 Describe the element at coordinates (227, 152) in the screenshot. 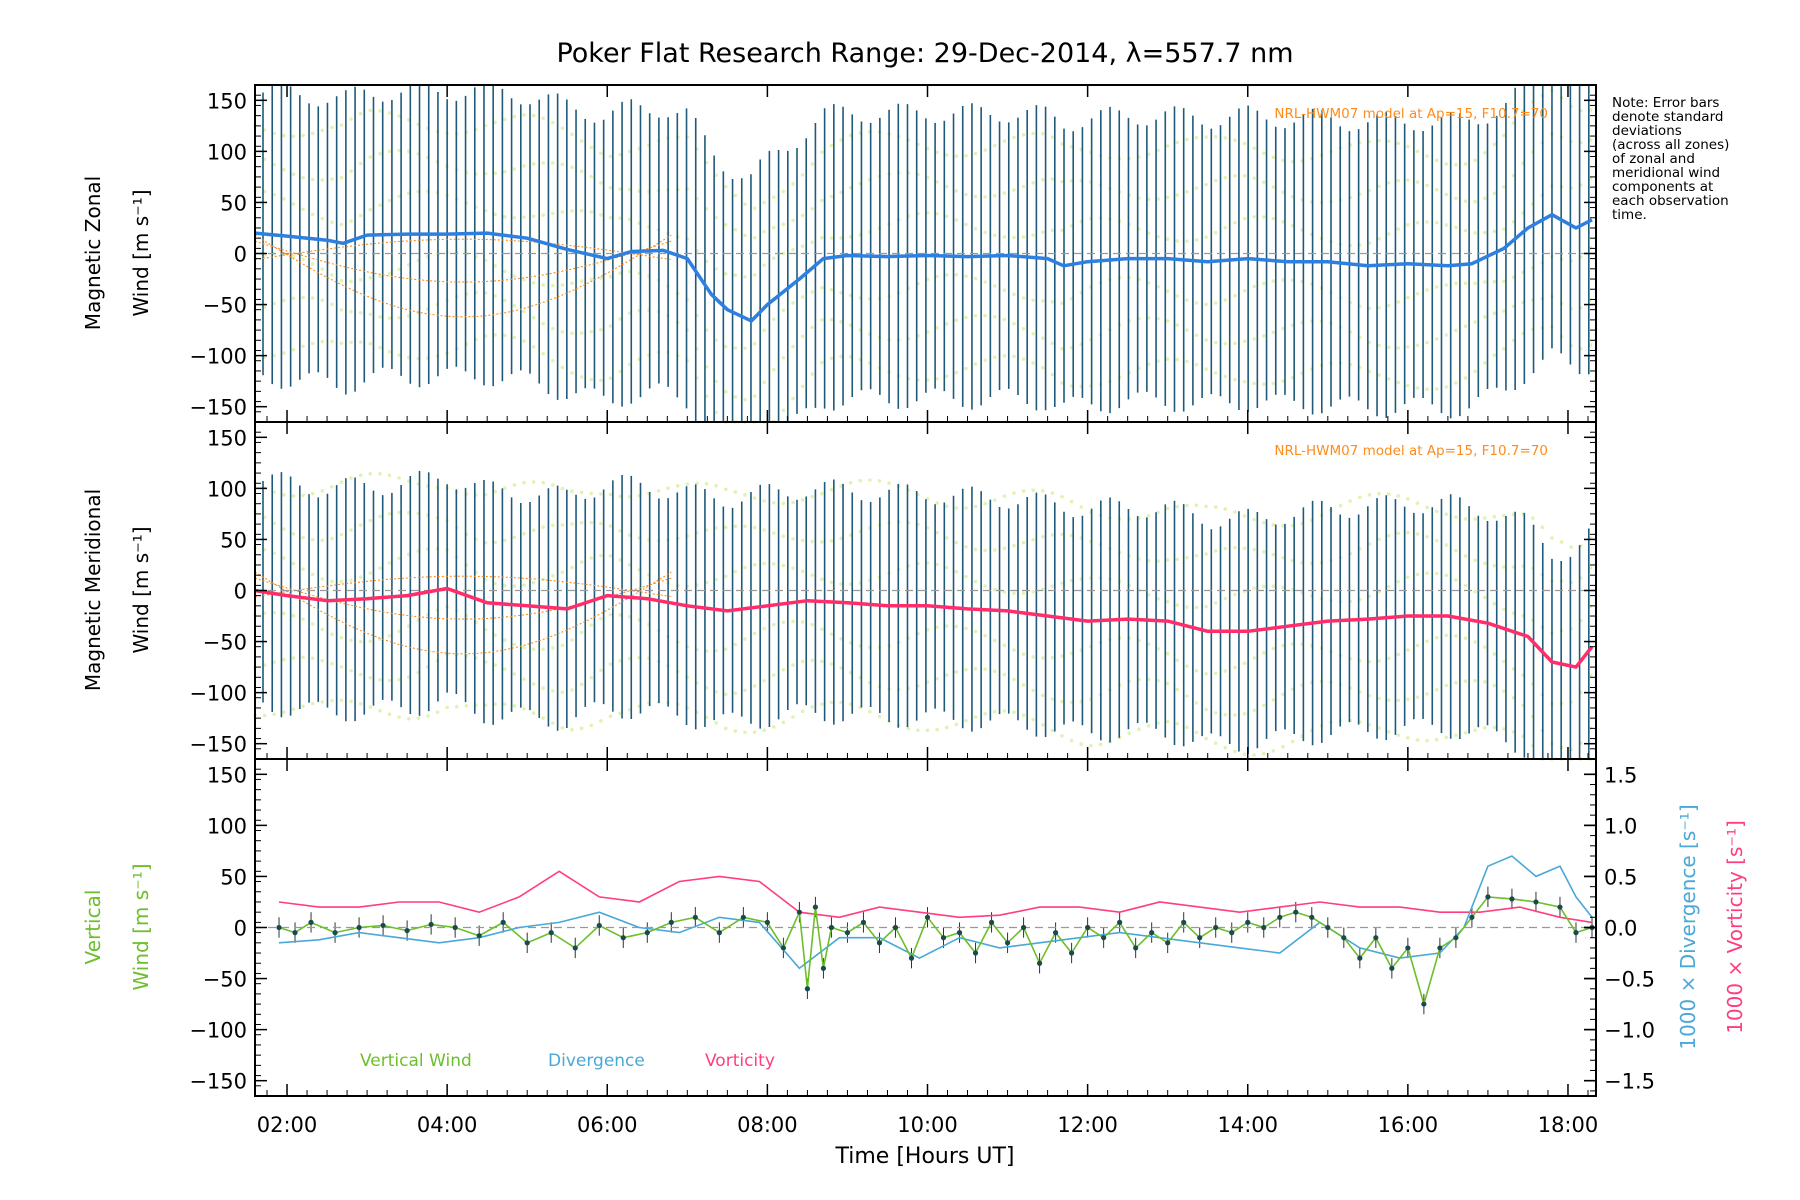

I see `y-tick-label: 100` at that location.